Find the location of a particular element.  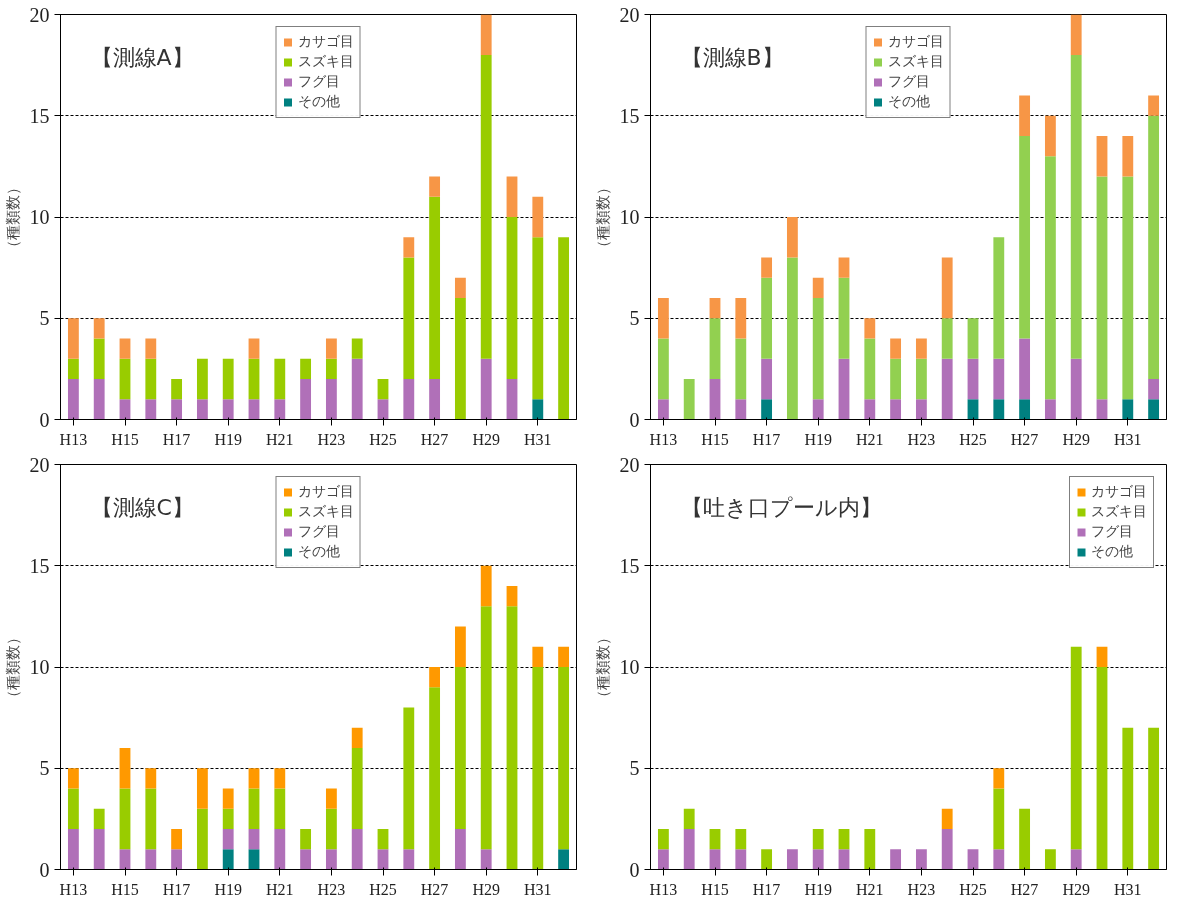

text: 【測線B】 is located at coordinates (732, 57).